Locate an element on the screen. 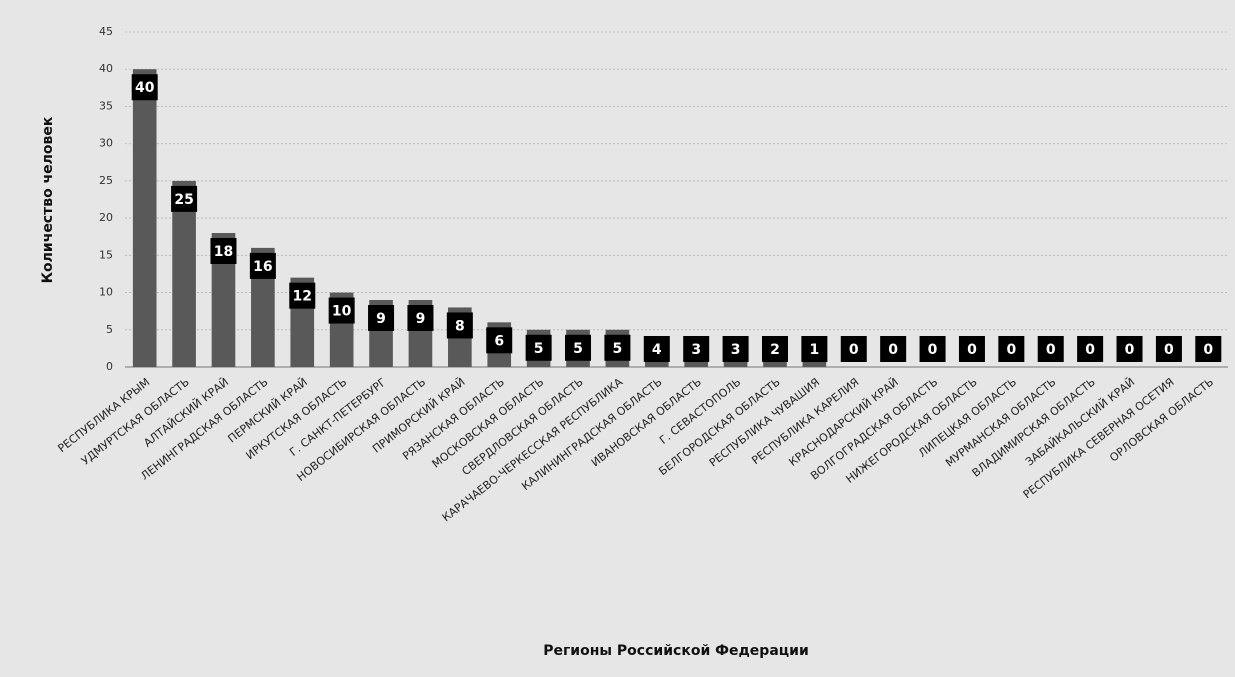  value-label: 16 is located at coordinates (262, 267).